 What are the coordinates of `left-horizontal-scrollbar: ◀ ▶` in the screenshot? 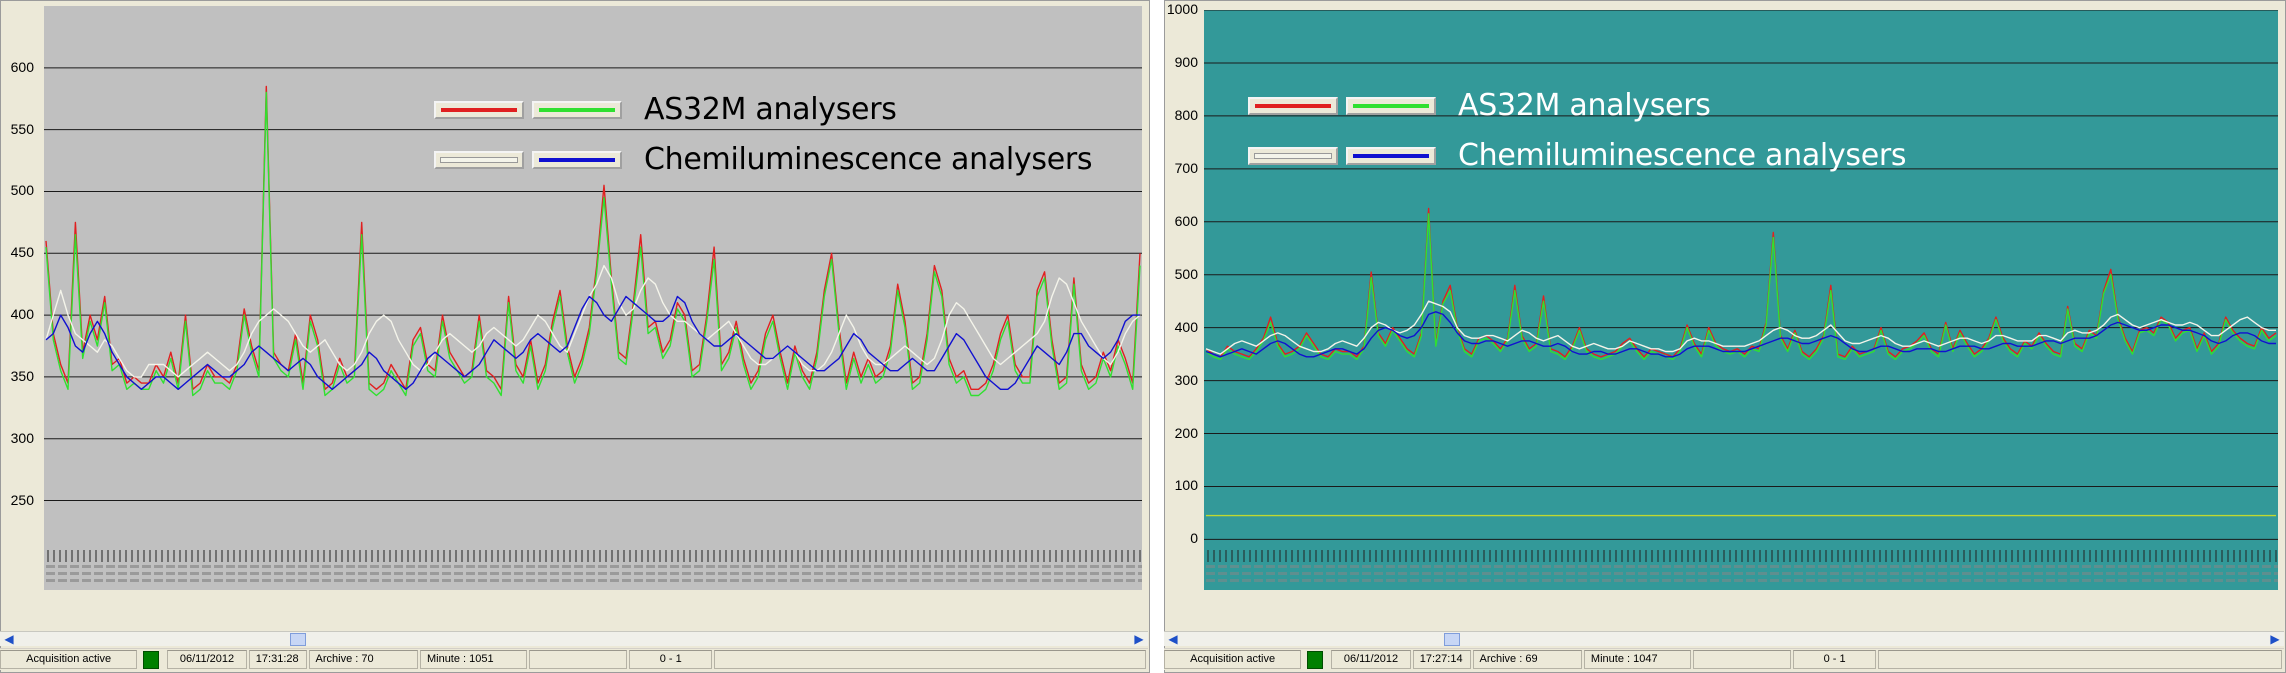 It's located at (574, 638).